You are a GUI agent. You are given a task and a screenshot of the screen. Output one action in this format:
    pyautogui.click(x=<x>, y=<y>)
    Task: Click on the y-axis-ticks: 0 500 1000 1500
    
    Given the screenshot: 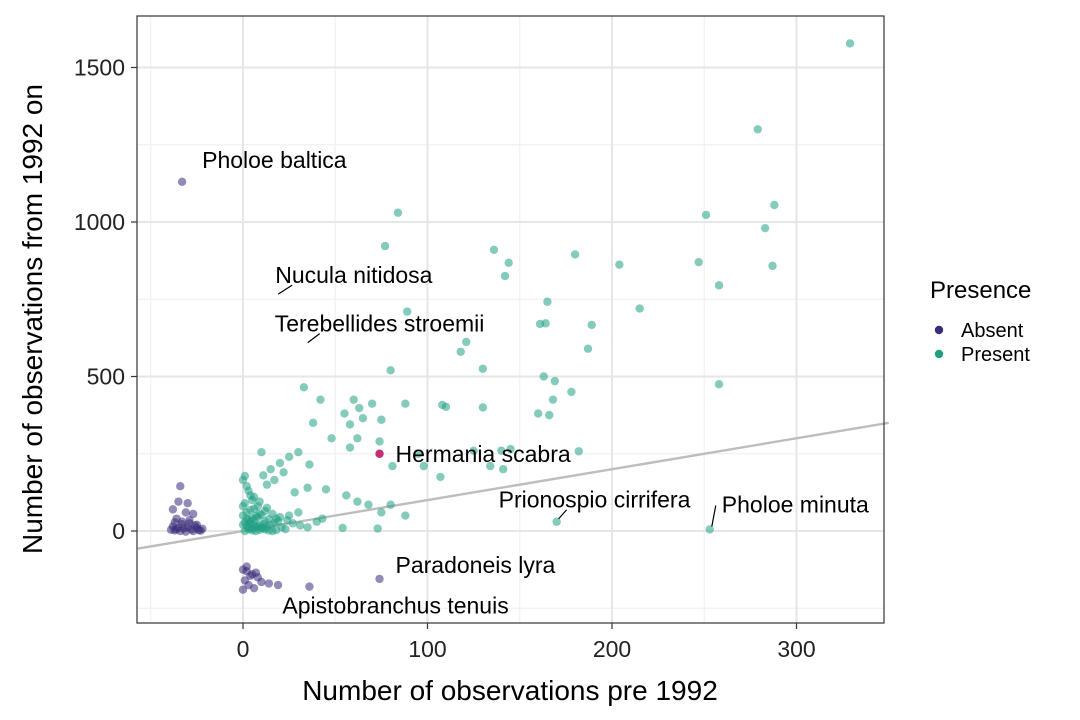 What is the action you would take?
    pyautogui.click(x=105, y=299)
    